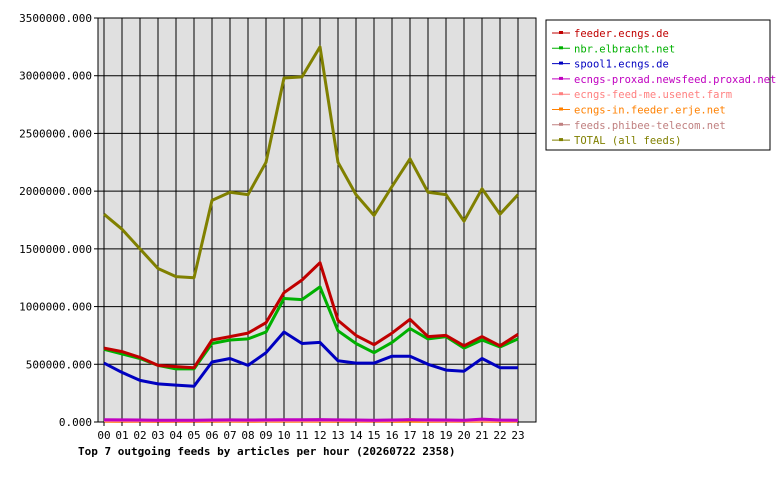 This screenshot has height=480, width=780. Describe the element at coordinates (55, 18) in the screenshot. I see `y-tick-label: 3500000.000` at that location.